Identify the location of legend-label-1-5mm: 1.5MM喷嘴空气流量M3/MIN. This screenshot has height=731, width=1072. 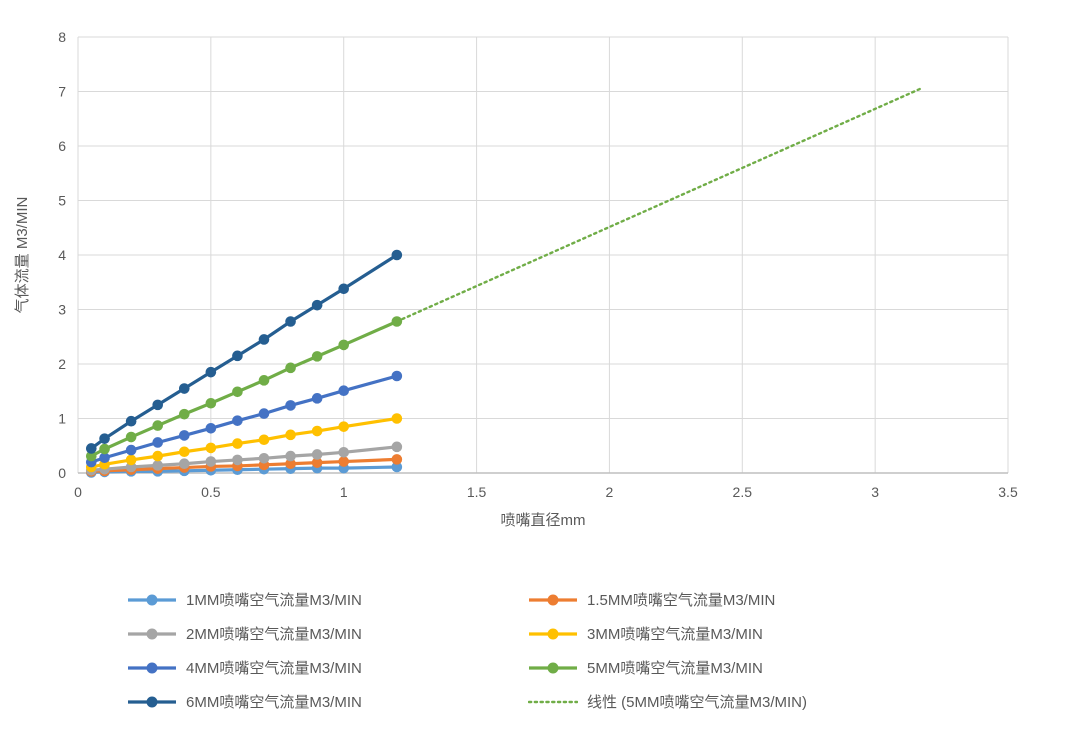
(681, 600).